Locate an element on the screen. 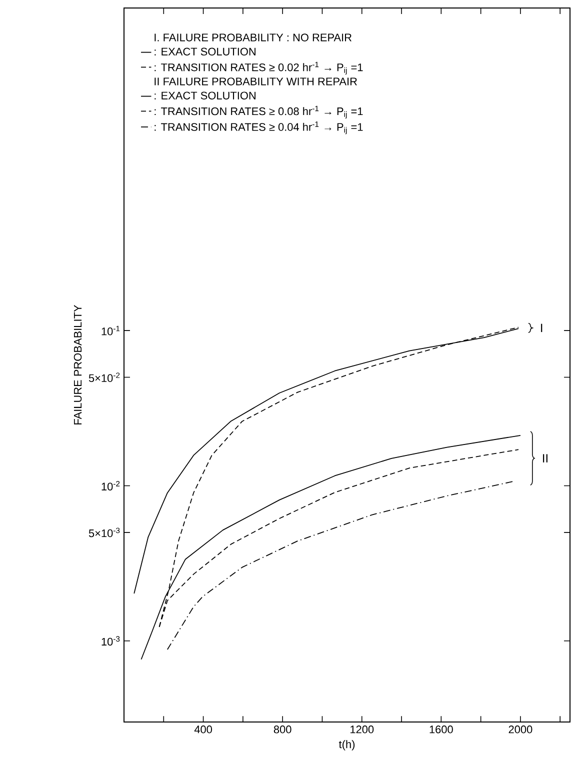  x-tick-label: 1200 is located at coordinates (362, 730).